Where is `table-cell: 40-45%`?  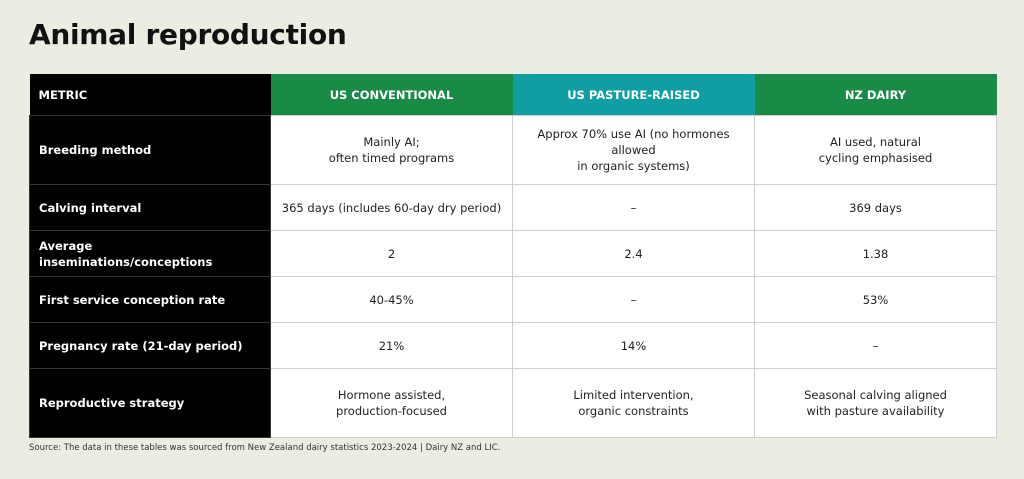
table-cell: 40-45% is located at coordinates (391, 299).